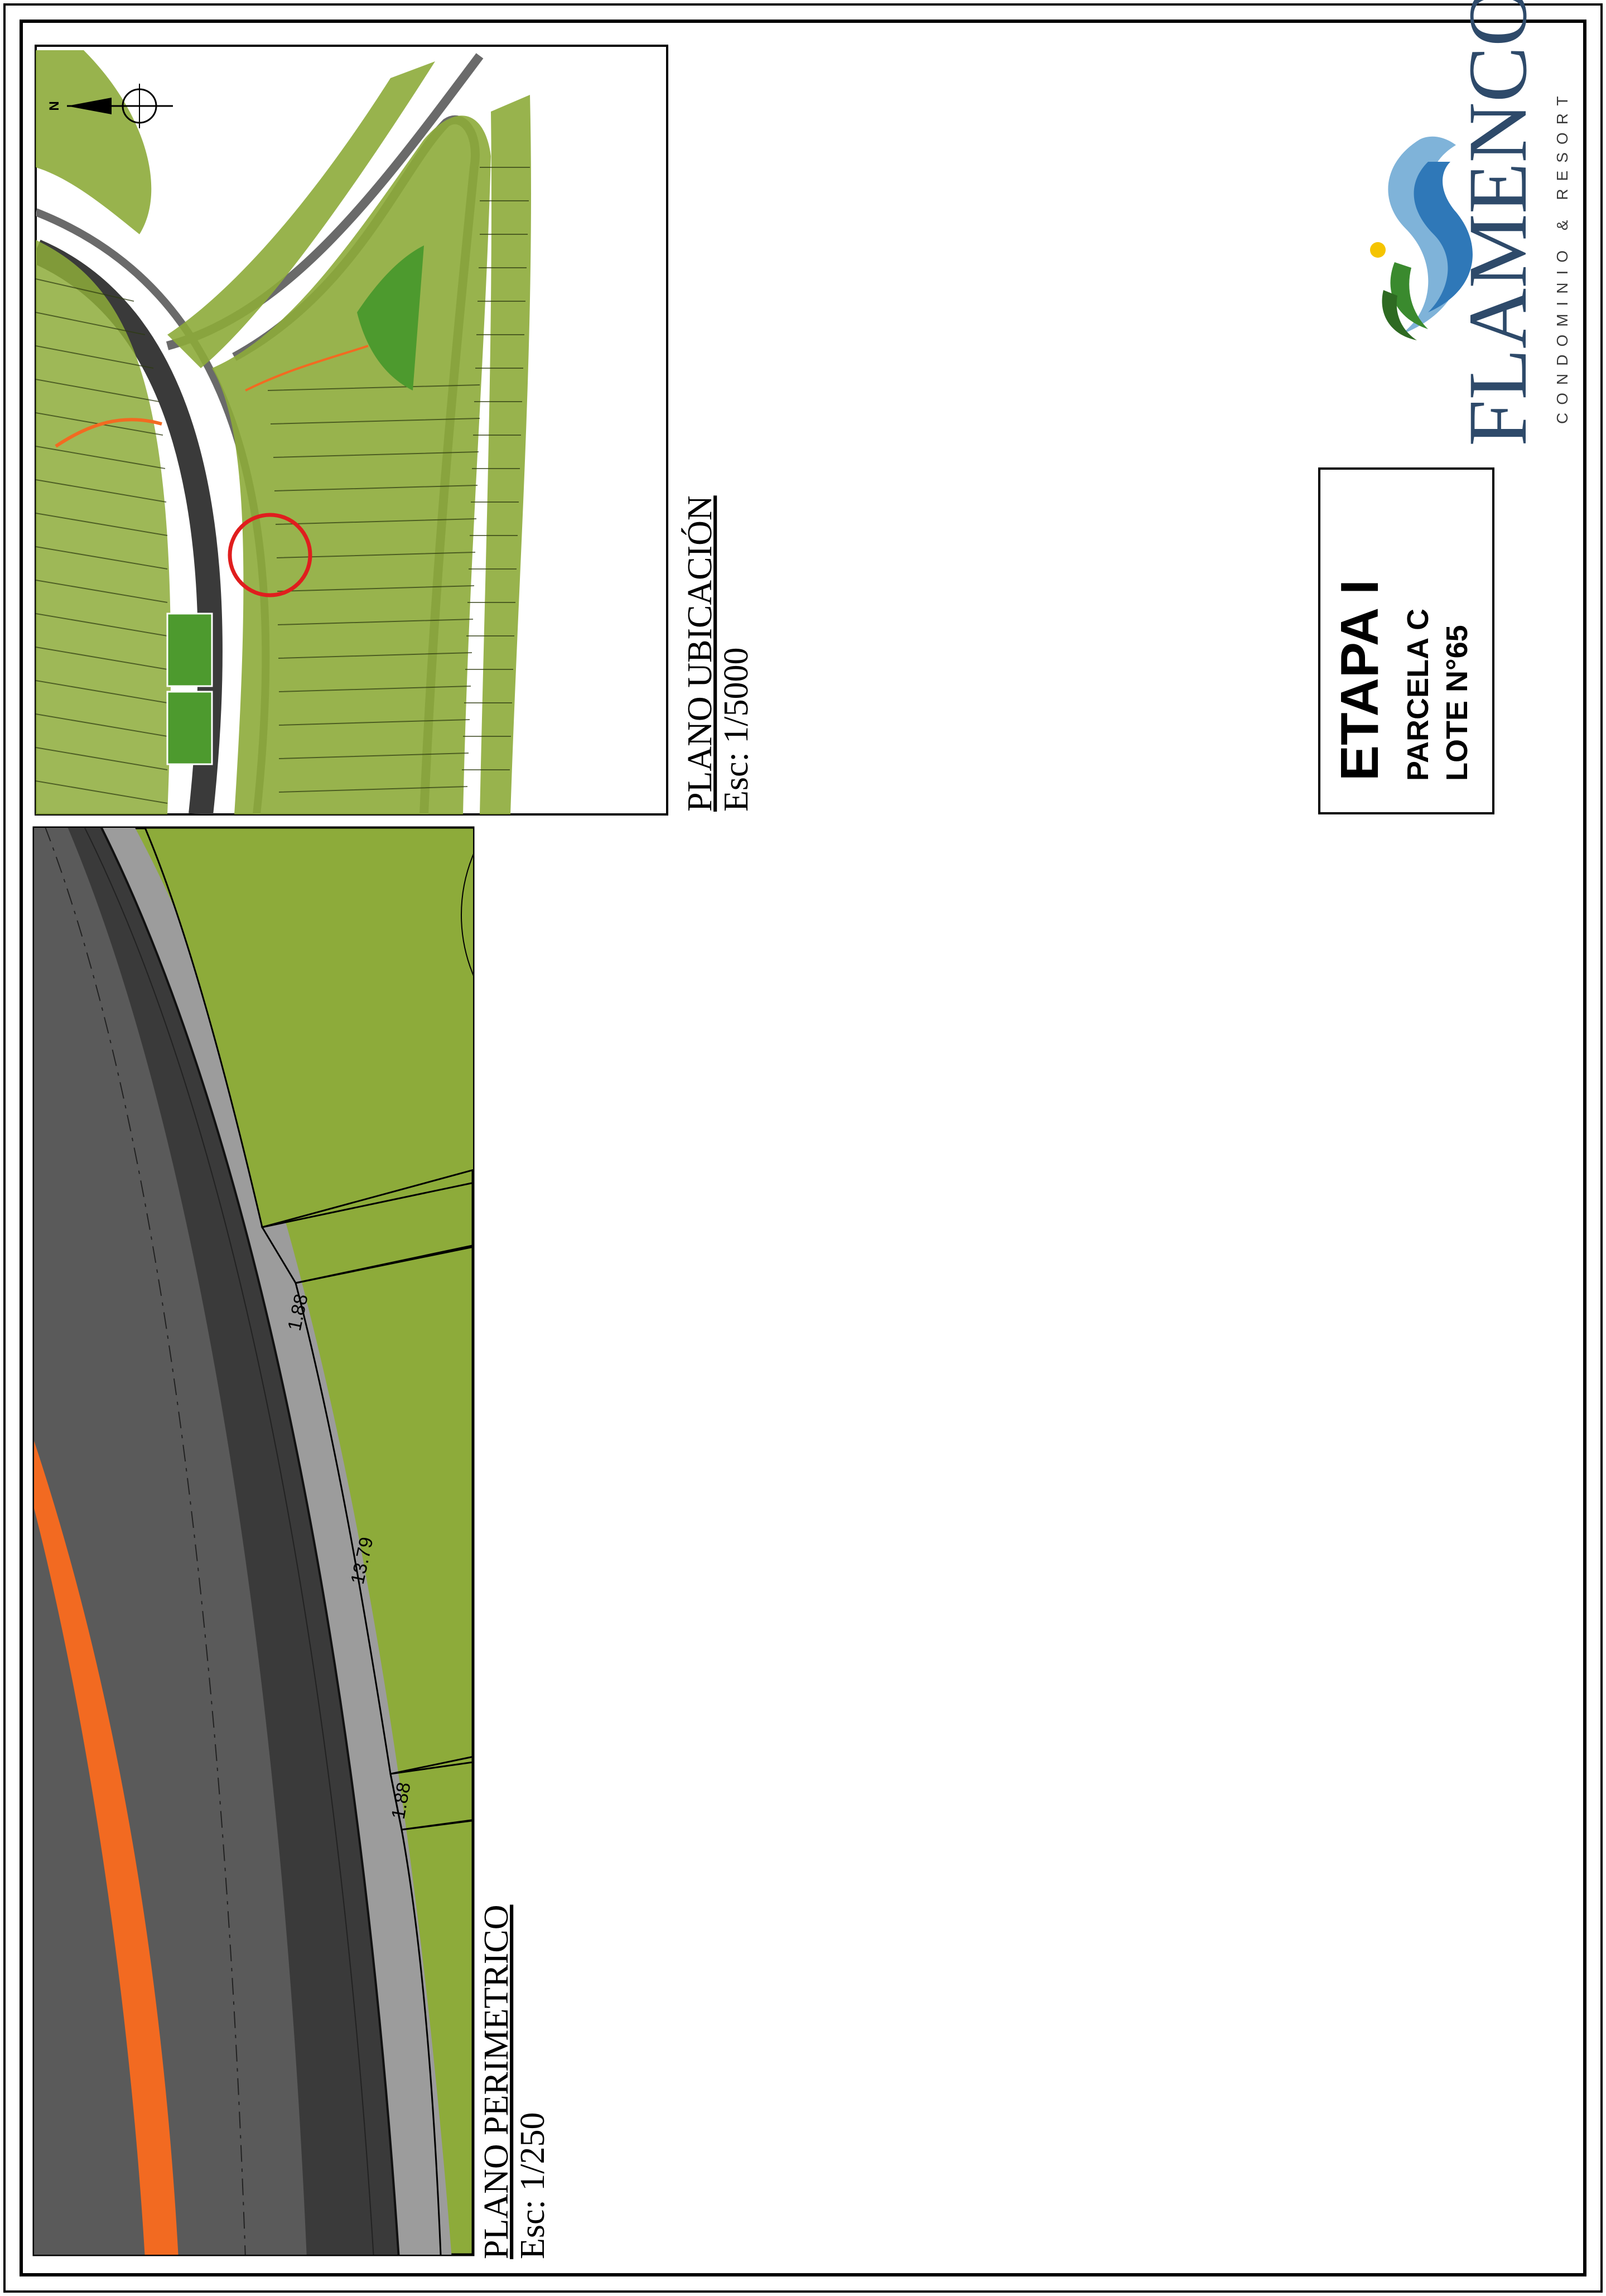 This screenshot has height=2296, width=1606. Describe the element at coordinates (710, 1249) in the screenshot. I see `dim-top-inner: 27.01` at that location.